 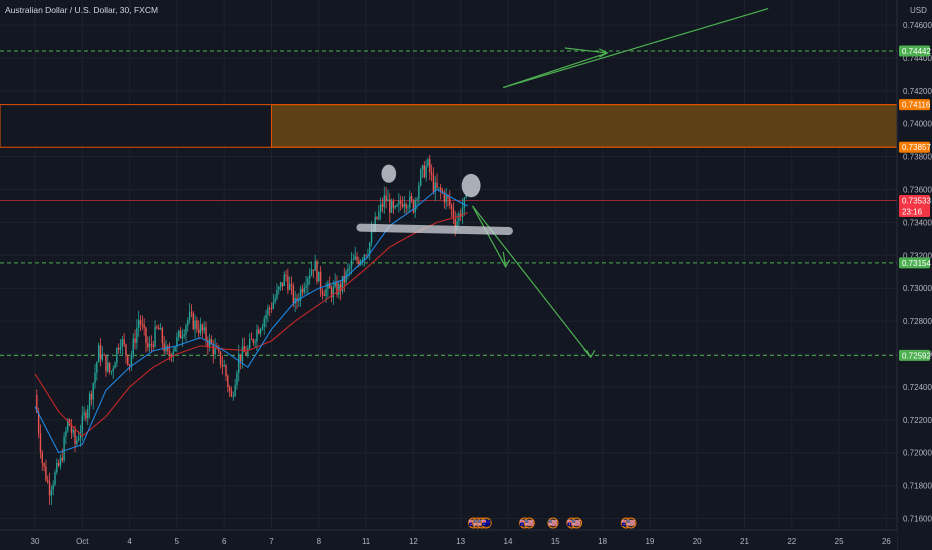 I want to click on time-tick-label: 14, so click(x=508, y=541).